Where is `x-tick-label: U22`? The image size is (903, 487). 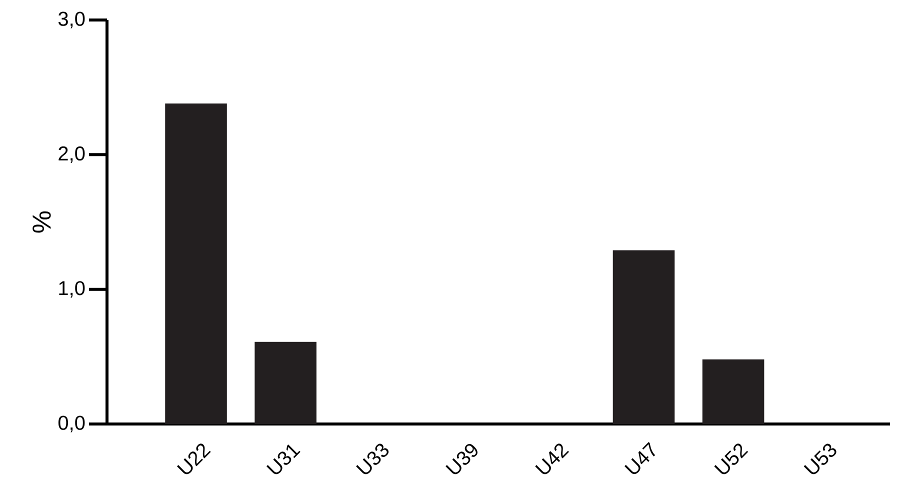
x-tick-label: U22 is located at coordinates (193, 459).